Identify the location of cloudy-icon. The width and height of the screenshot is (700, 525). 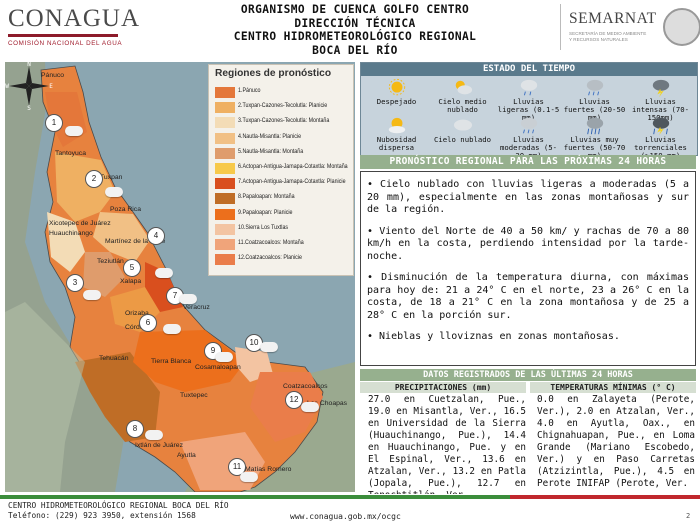
(463, 125).